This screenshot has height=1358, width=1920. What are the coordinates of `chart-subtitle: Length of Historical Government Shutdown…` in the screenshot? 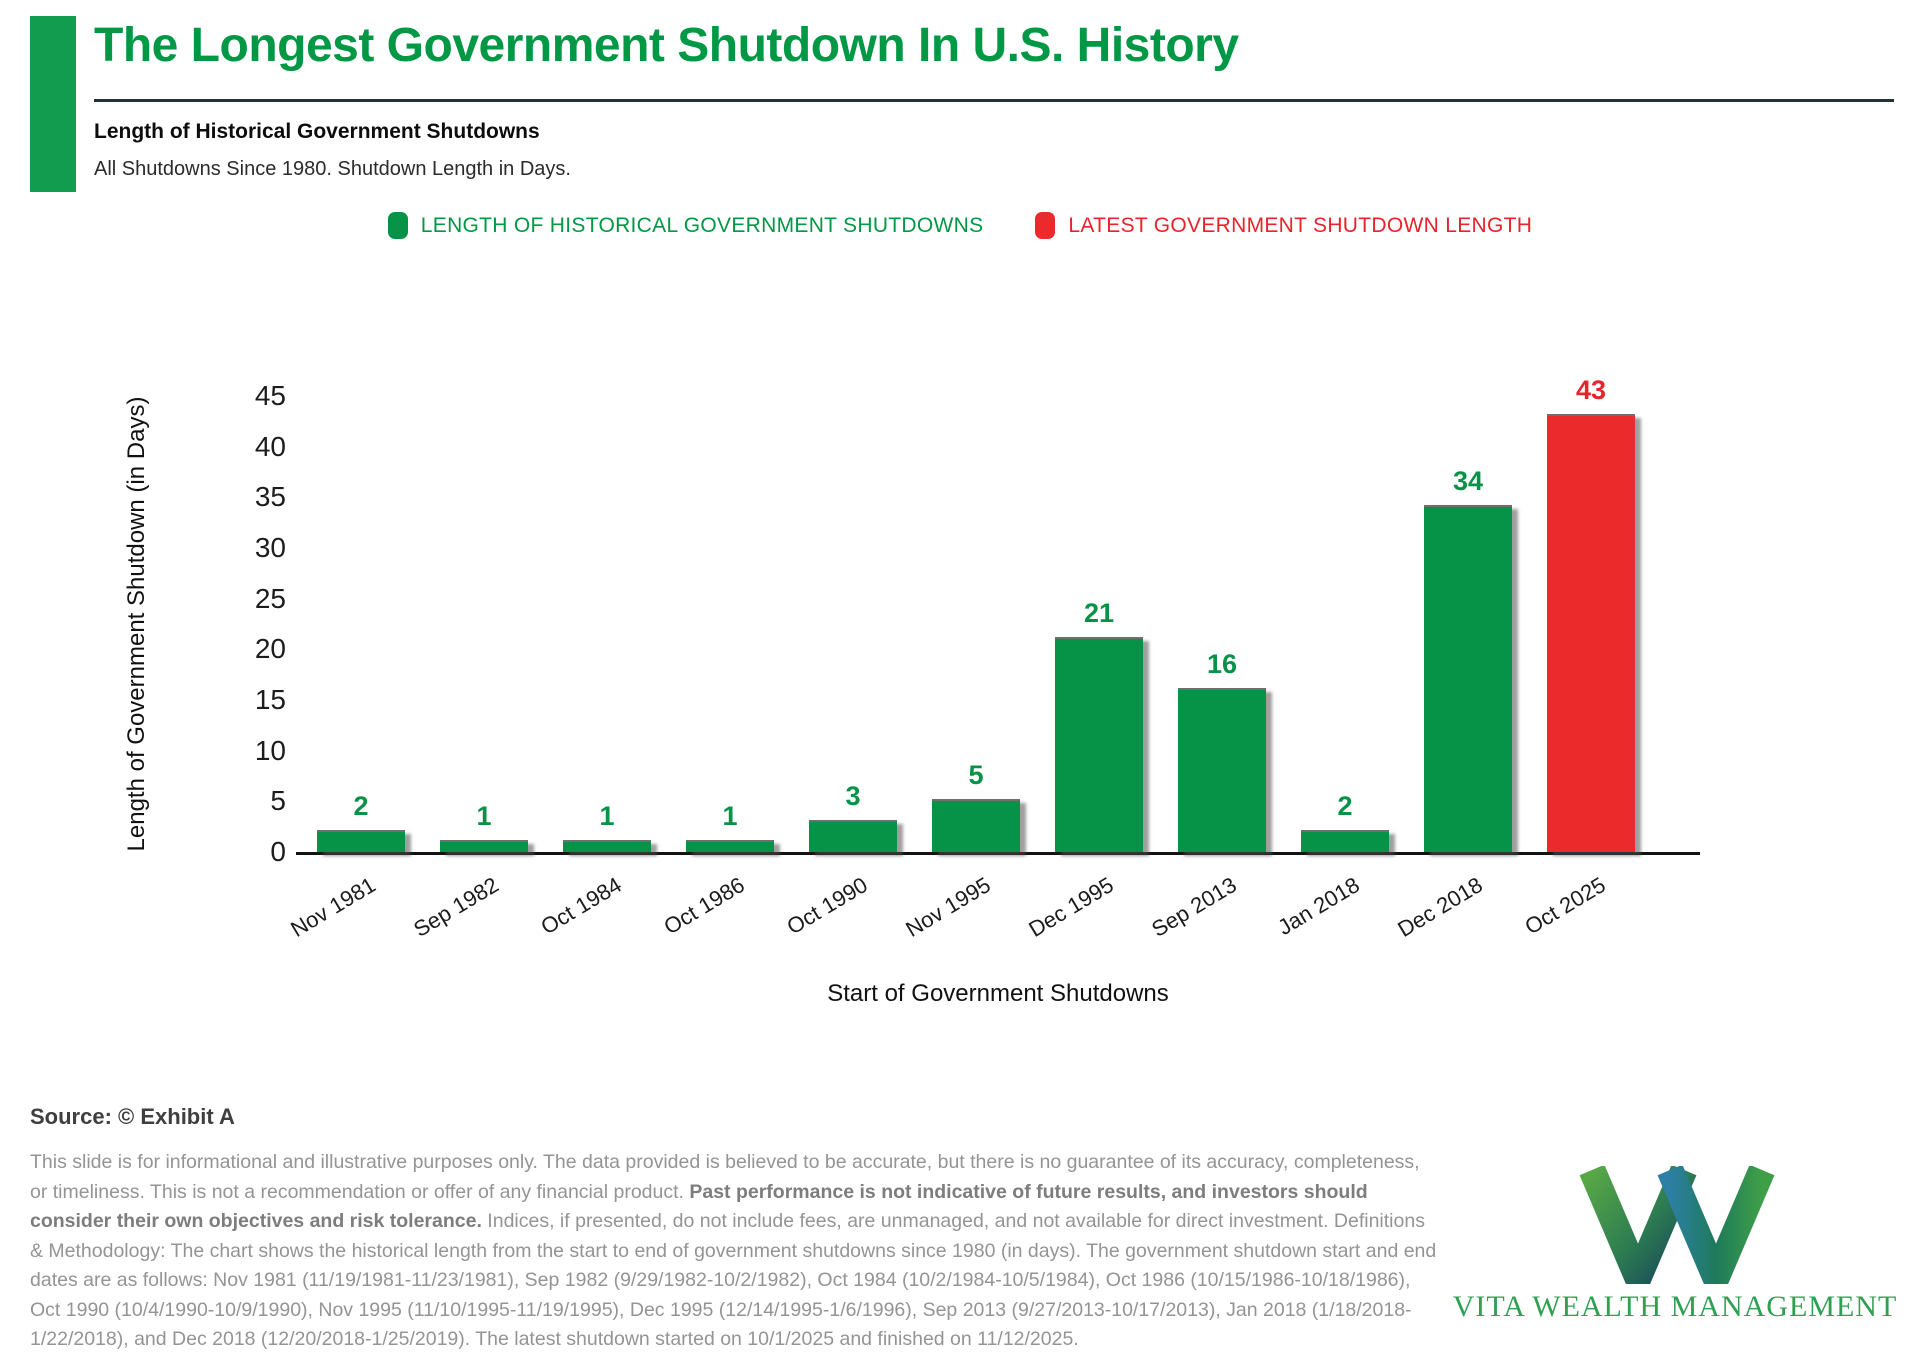 It's located at (317, 131).